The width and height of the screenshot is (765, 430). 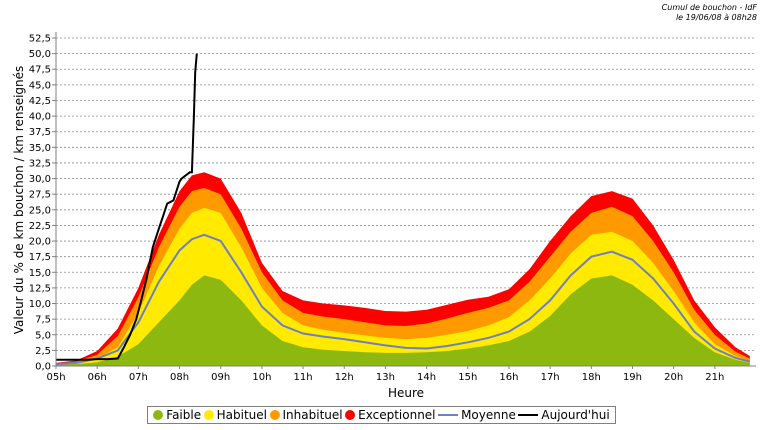 What do you see at coordinates (40, 163) in the screenshot?
I see `y-tick-label: 32,5` at bounding box center [40, 163].